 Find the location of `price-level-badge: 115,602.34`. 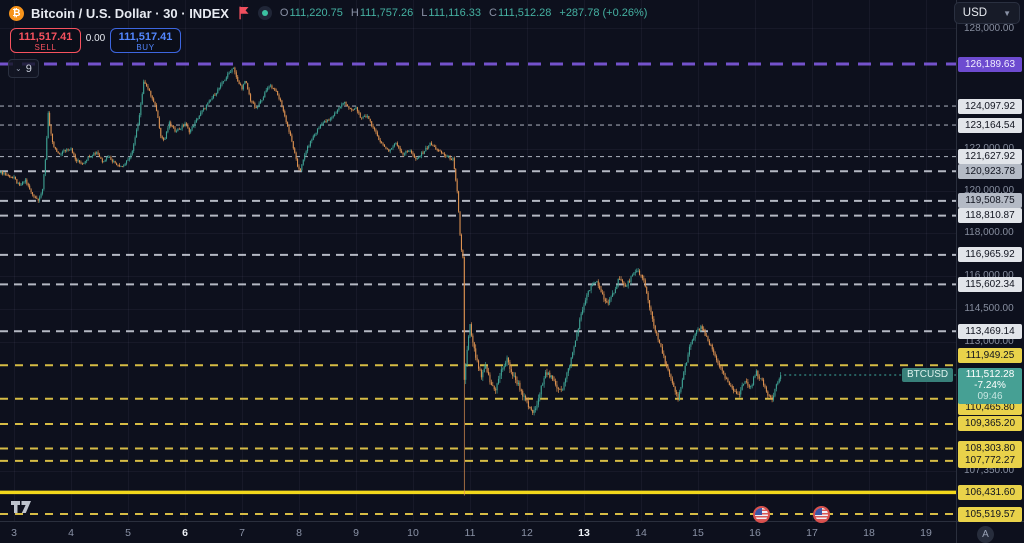

price-level-badge: 115,602.34 is located at coordinates (990, 284).